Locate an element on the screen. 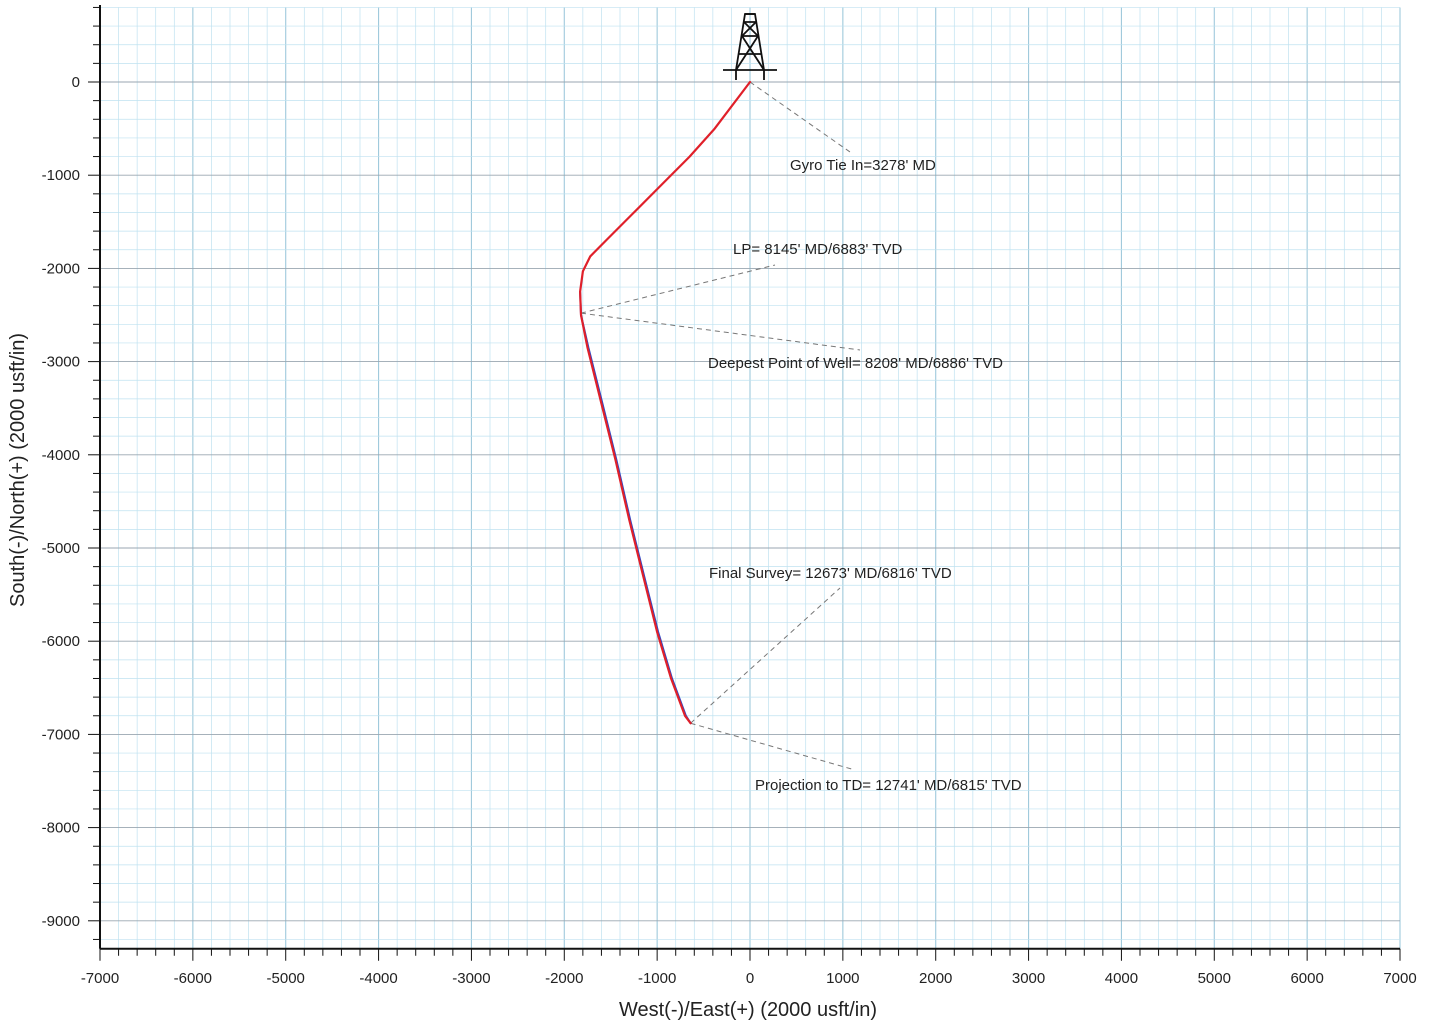 This screenshot has height=1022, width=1431. x-tick-label: 5000 is located at coordinates (1214, 978).